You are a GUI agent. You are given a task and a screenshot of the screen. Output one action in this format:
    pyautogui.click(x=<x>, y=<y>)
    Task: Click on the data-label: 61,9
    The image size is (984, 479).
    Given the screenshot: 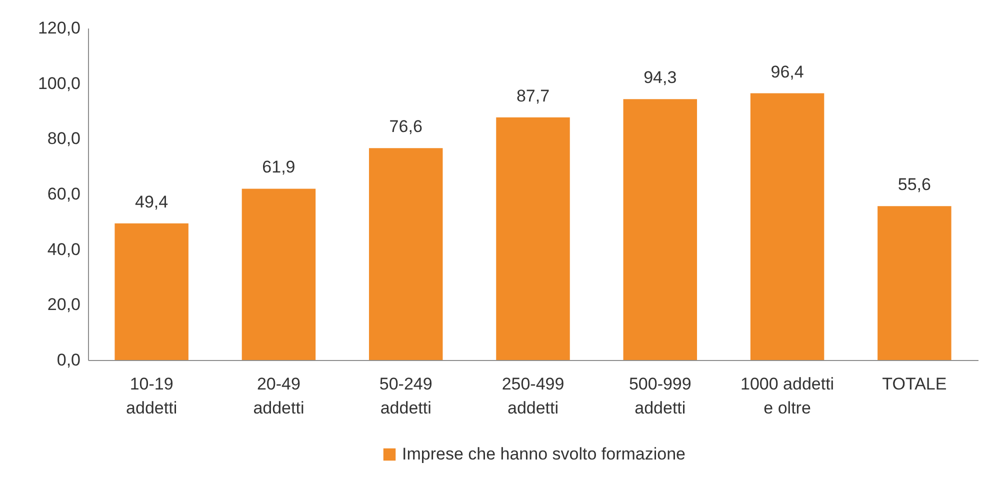 What is the action you would take?
    pyautogui.click(x=279, y=167)
    